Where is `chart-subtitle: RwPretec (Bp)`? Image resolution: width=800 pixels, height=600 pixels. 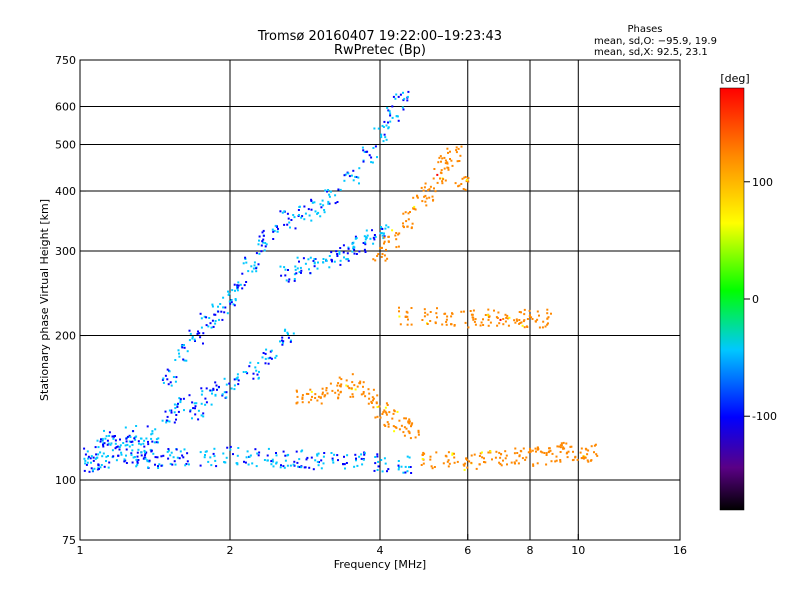 chart-subtitle: RwPretec (Bp) is located at coordinates (380, 50).